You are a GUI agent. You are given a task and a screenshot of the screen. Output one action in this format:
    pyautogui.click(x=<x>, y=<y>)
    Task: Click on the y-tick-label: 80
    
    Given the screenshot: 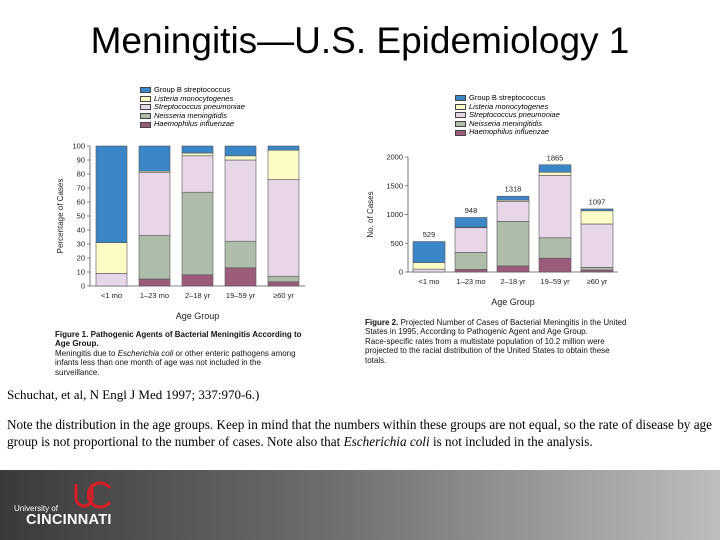 What is the action you would take?
    pyautogui.click(x=81, y=174)
    